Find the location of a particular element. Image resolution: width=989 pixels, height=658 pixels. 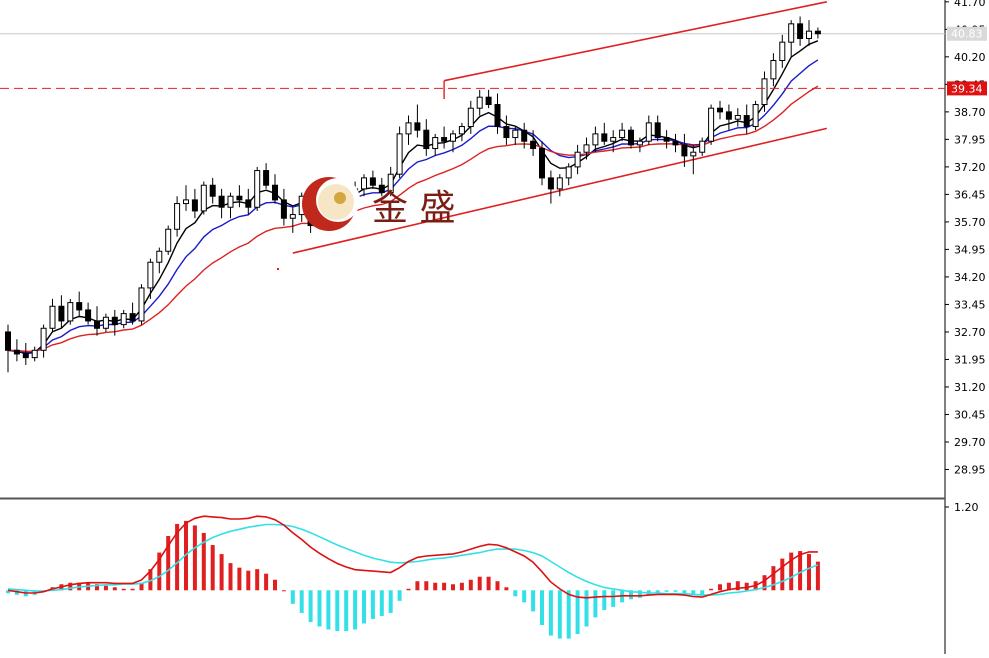

macd-dea-line is located at coordinates (413, 559).